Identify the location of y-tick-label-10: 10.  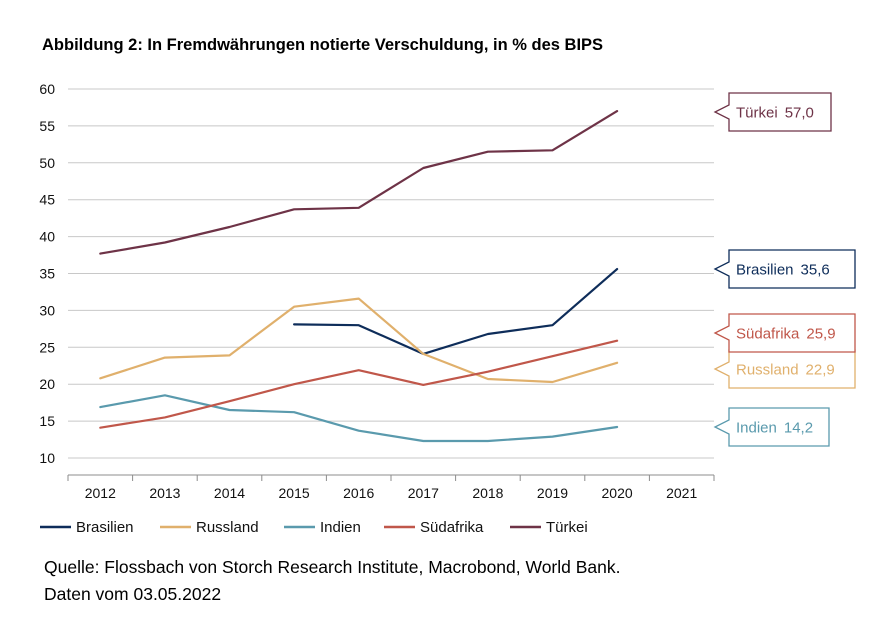
(47, 458).